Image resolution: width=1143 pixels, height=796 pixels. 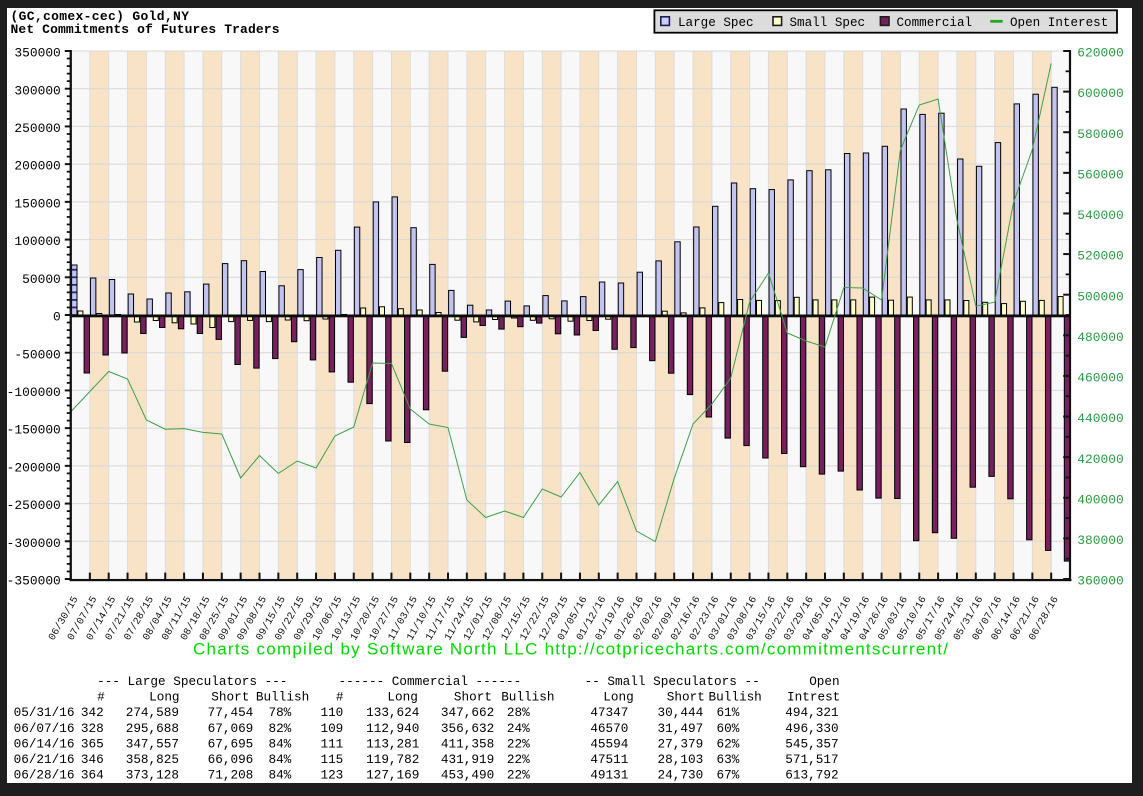 What do you see at coordinates (1100, 459) in the screenshot?
I see `svg-text: 420000` at bounding box center [1100, 459].